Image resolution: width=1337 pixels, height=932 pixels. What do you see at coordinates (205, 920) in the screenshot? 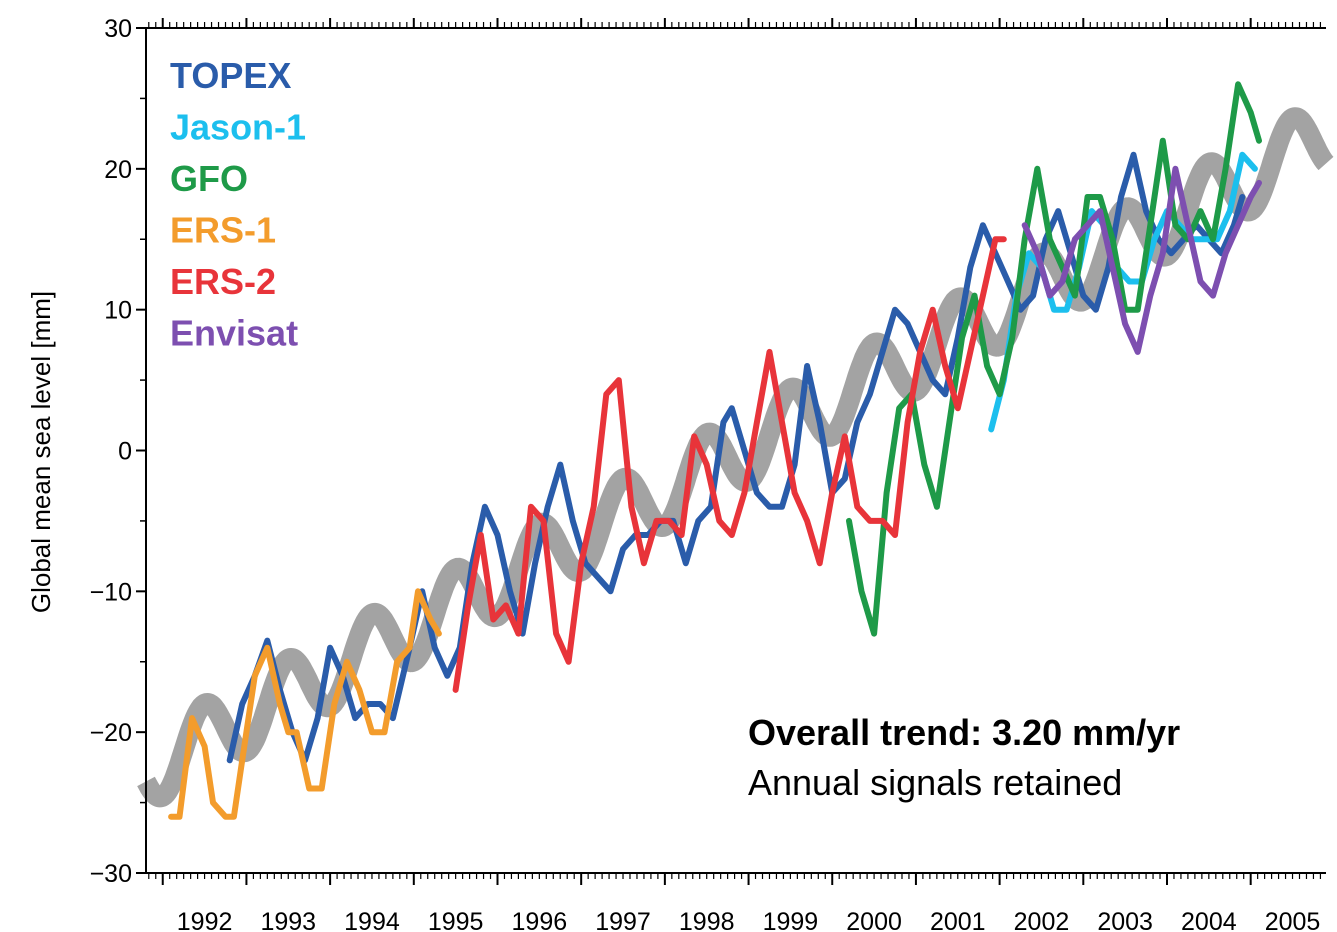
I see `x-tick-label: 1992` at bounding box center [205, 920].